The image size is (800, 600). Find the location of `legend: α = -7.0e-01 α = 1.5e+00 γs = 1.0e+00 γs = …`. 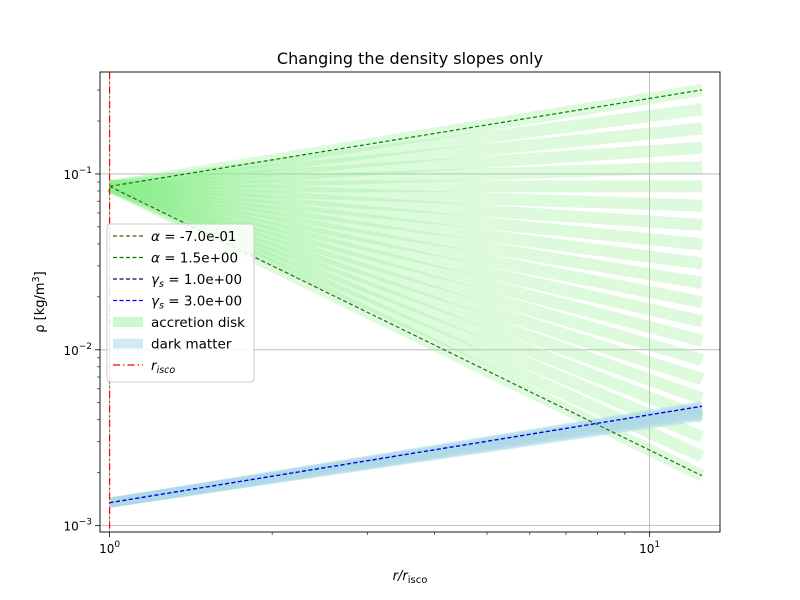

legend: α = -7.0e-01 α = 1.5e+00 γs = 1.0e+00 γs = … is located at coordinates (180, 303).